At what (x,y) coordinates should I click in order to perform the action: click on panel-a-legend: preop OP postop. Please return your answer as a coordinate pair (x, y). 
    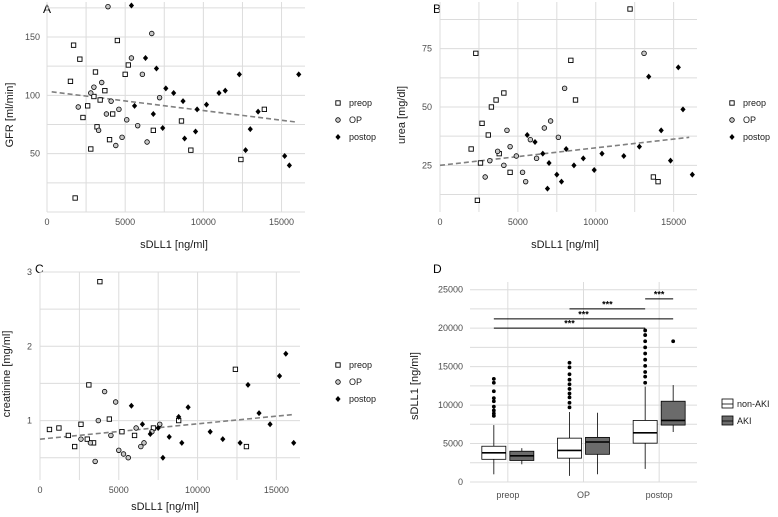
    Looking at the image, I should click on (355, 120).